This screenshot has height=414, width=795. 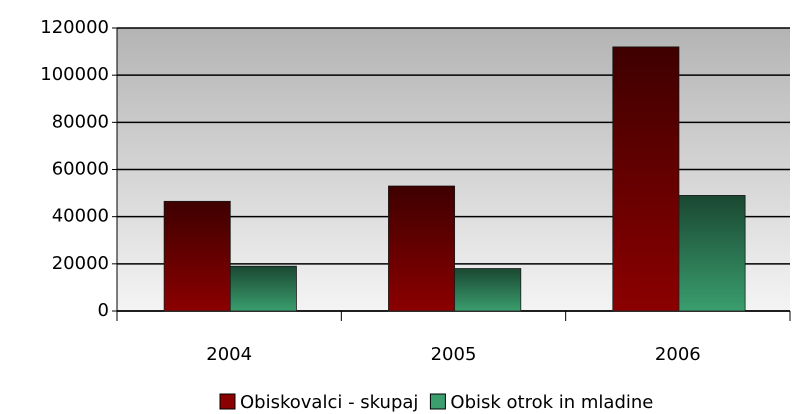 What do you see at coordinates (454, 354) in the screenshot?
I see `x-tick-label: 2005` at bounding box center [454, 354].